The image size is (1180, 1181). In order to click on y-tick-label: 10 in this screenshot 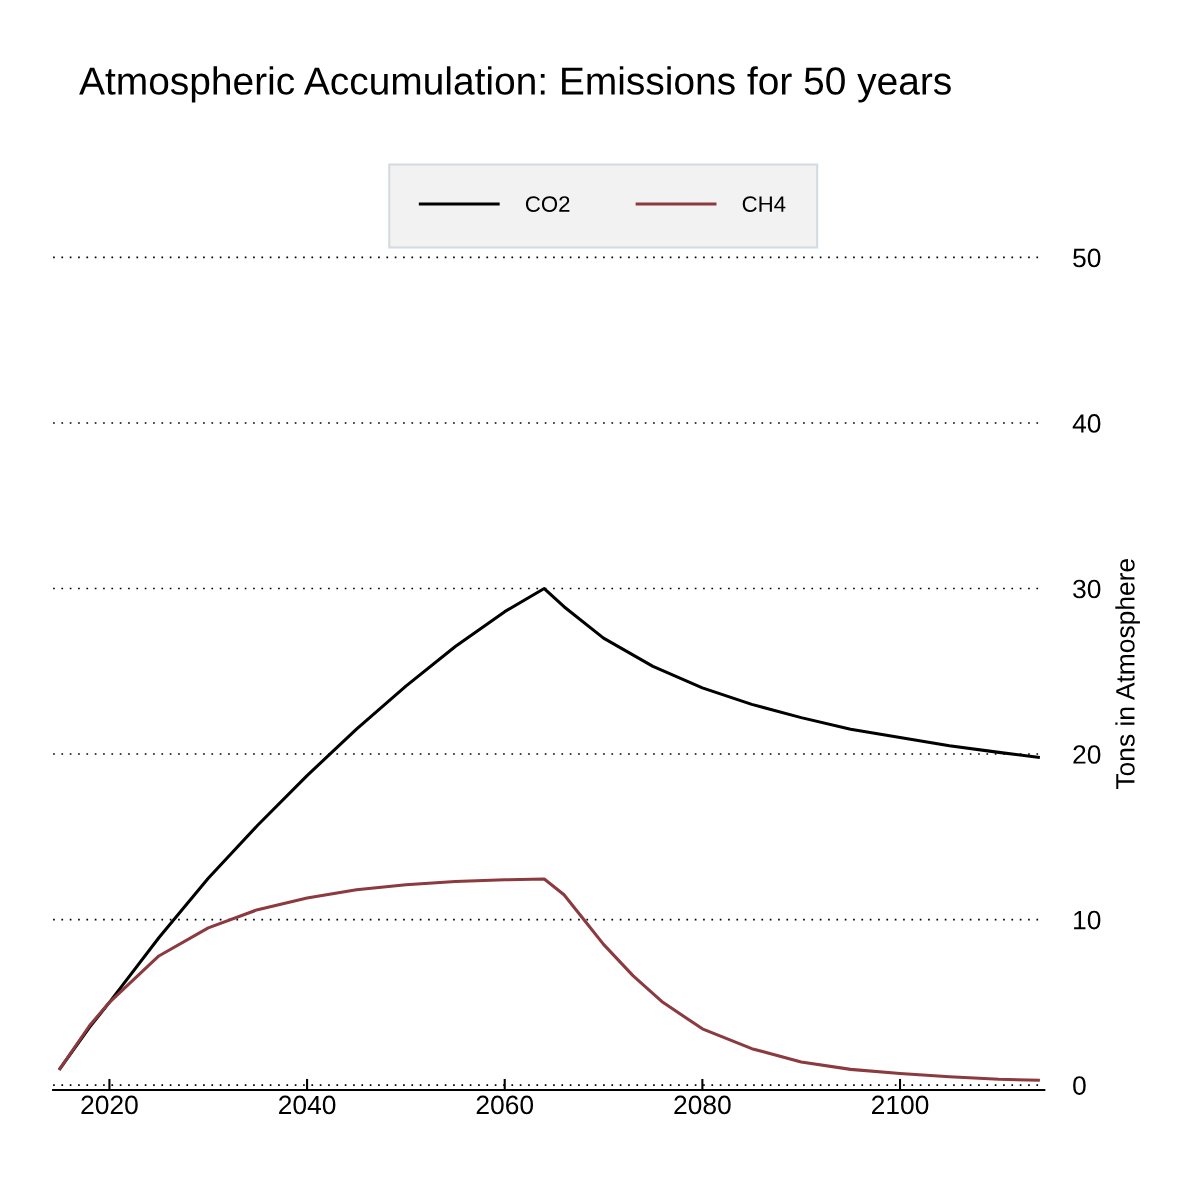, I will do `click(1087, 920)`.